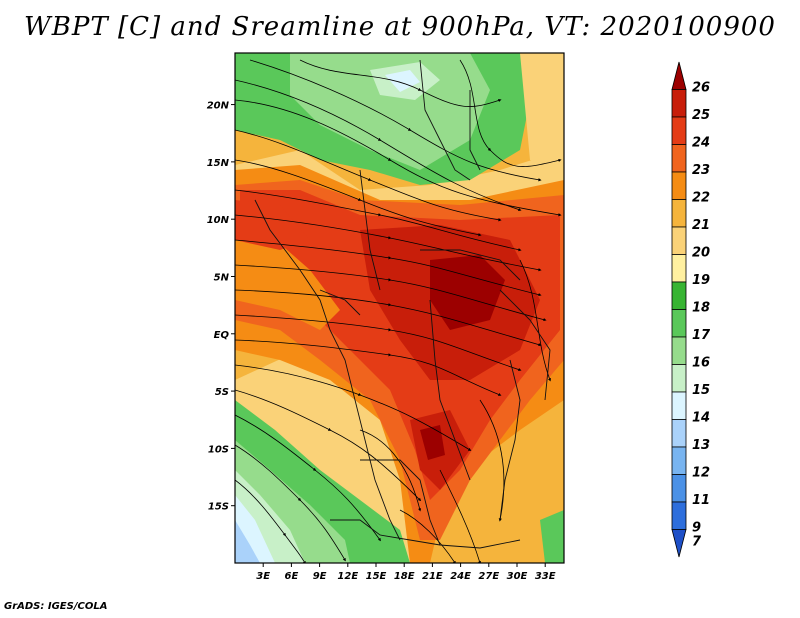 The image size is (800, 618). Describe the element at coordinates (701, 88) in the screenshot. I see `colorbar-label: 26` at that location.